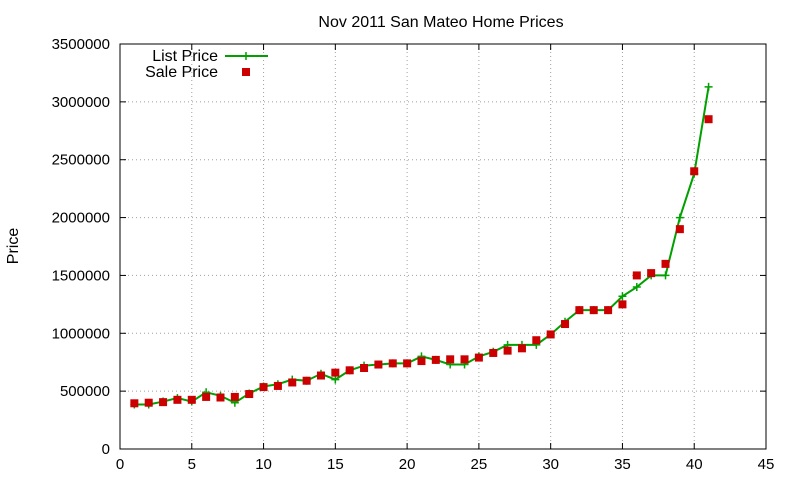 The image size is (800, 480). Describe the element at coordinates (246, 72) in the screenshot. I see `legend-swatch` at that location.